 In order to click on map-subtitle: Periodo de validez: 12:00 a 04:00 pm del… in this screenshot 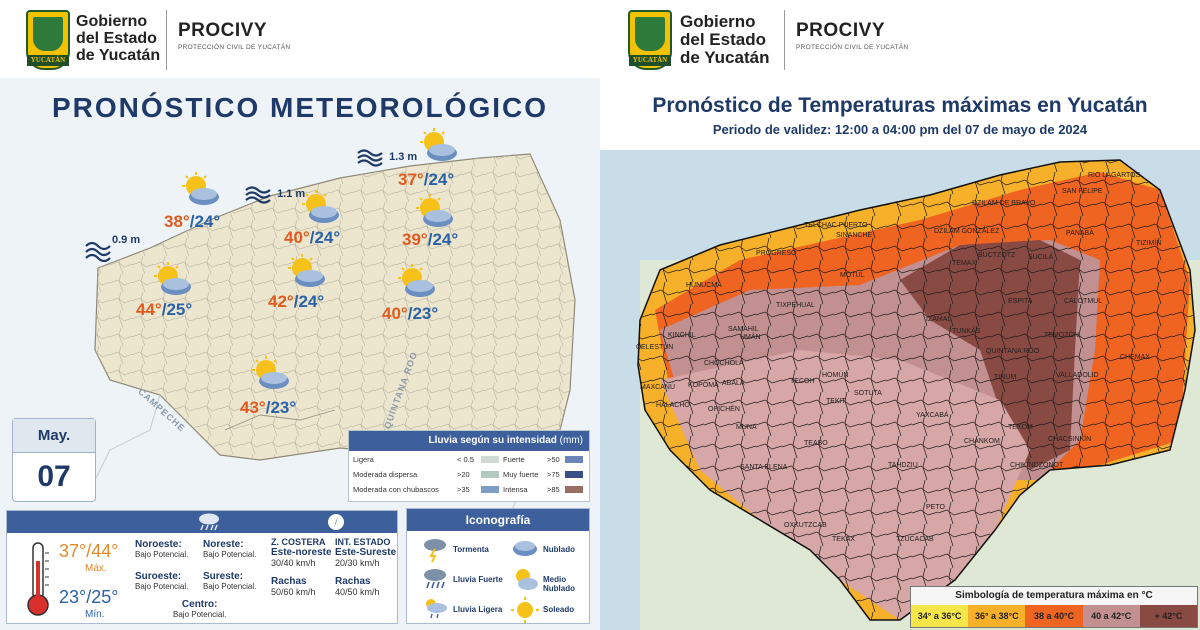, I will do `click(900, 129)`.